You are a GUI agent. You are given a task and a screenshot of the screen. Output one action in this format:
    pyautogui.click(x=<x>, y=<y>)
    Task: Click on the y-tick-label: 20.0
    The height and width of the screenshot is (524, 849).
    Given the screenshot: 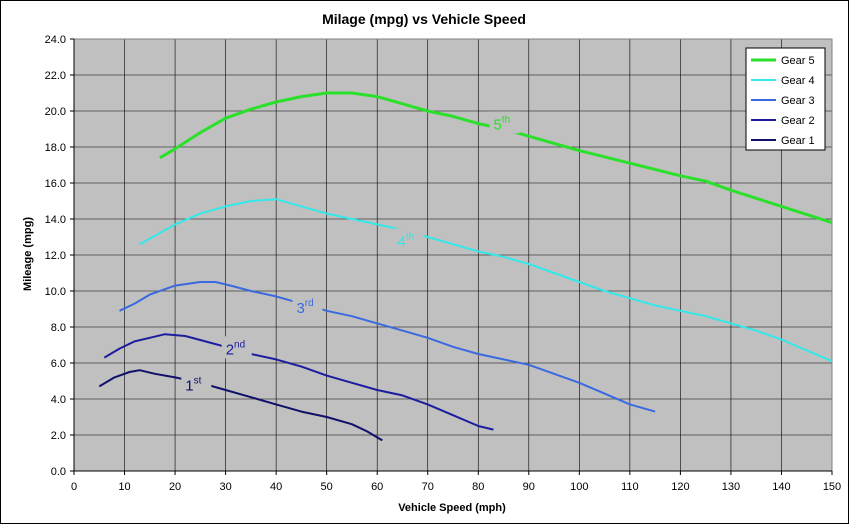 What is the action you would take?
    pyautogui.click(x=55, y=112)
    